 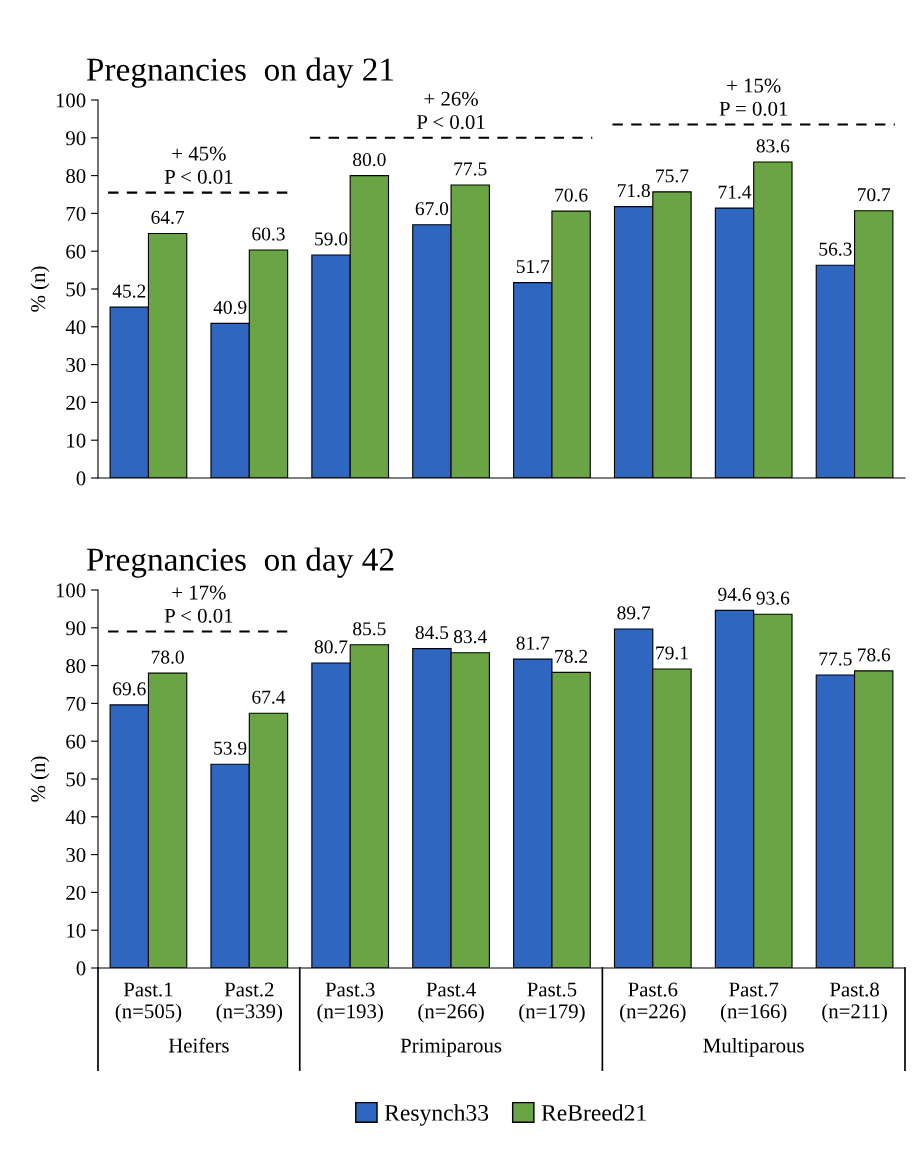 I want to click on text: 83.4, so click(x=470, y=637).